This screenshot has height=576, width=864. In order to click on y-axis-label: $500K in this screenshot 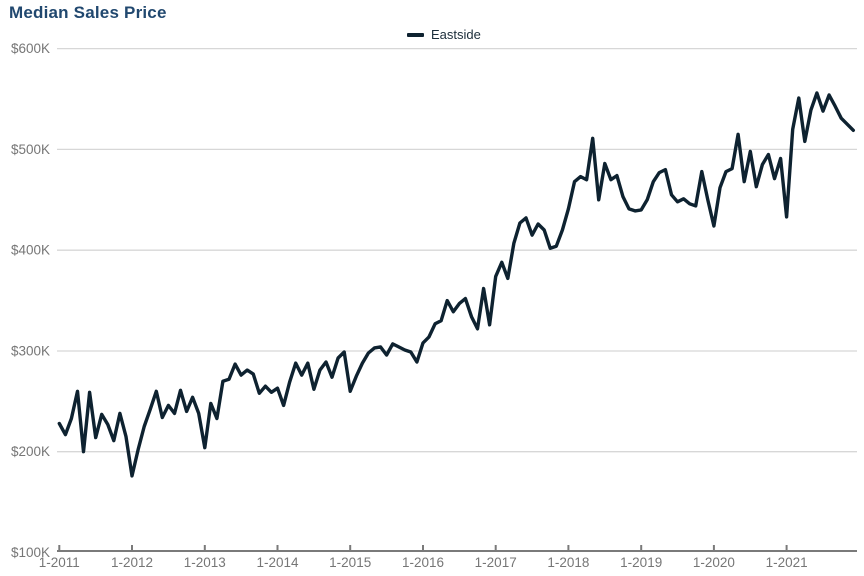, I will do `click(30, 149)`.